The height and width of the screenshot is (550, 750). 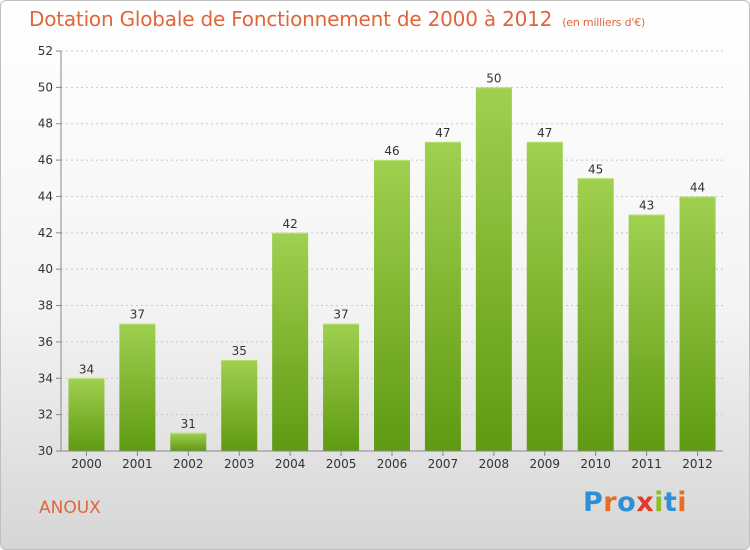 What do you see at coordinates (45, 51) in the screenshot?
I see `y-tick-label: 52` at bounding box center [45, 51].